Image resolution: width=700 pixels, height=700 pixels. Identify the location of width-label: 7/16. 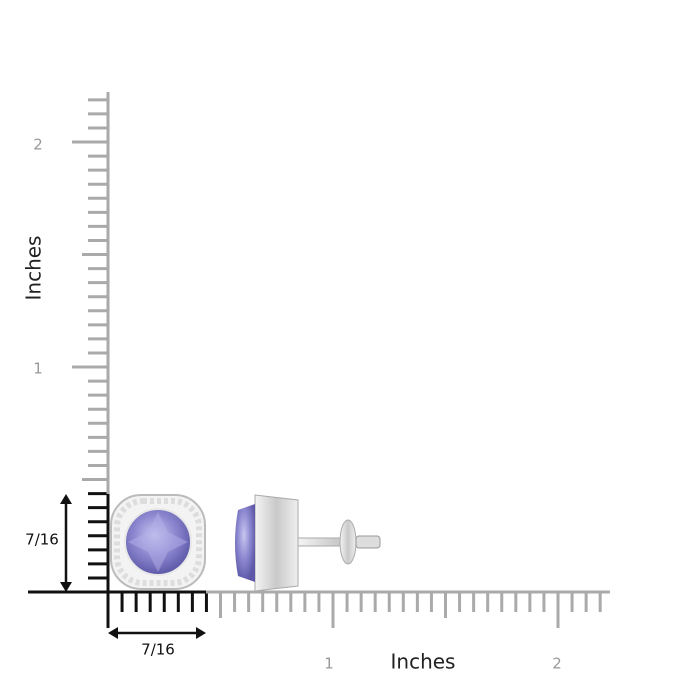
(158, 650).